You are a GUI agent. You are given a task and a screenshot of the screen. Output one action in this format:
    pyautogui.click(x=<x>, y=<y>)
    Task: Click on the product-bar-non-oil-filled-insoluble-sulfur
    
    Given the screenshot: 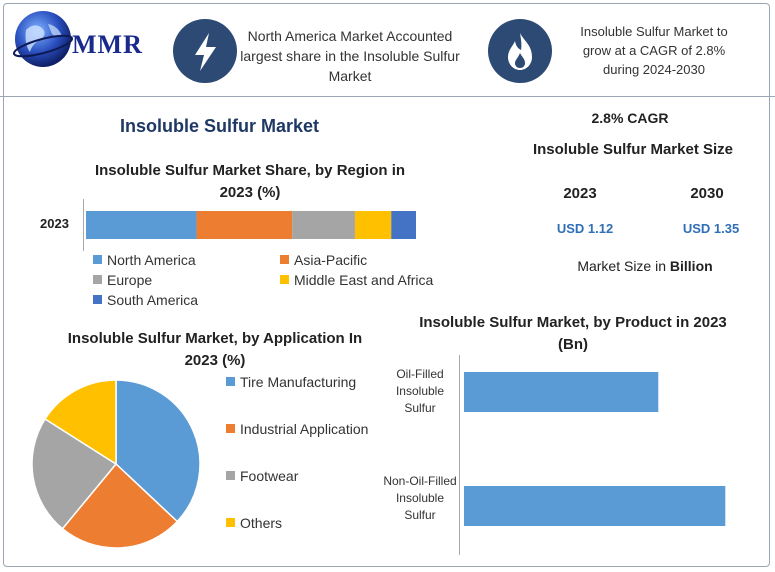 What is the action you would take?
    pyautogui.click(x=595, y=506)
    